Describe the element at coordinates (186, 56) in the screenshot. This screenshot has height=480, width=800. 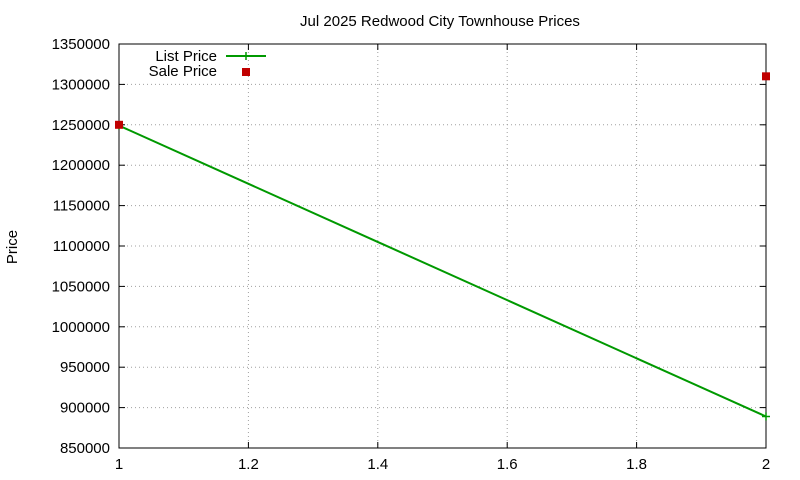
I see `legend-label-list-price: List Price` at that location.